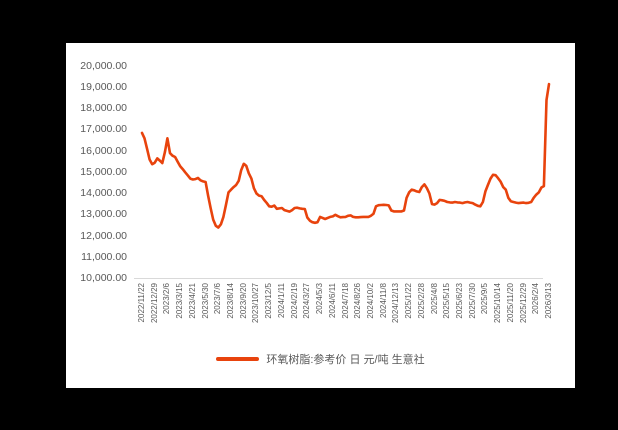 This screenshot has width=618, height=430. Describe the element at coordinates (104, 256) in the screenshot. I see `y-axis-label: 11,000.00` at that location.